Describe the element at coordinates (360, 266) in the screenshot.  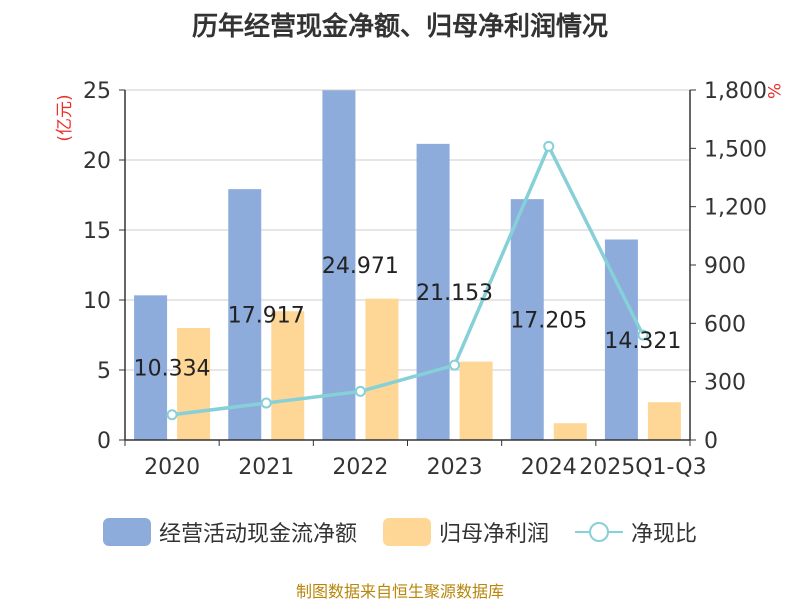
I see `data-label-cashflow: 24.971` at that location.